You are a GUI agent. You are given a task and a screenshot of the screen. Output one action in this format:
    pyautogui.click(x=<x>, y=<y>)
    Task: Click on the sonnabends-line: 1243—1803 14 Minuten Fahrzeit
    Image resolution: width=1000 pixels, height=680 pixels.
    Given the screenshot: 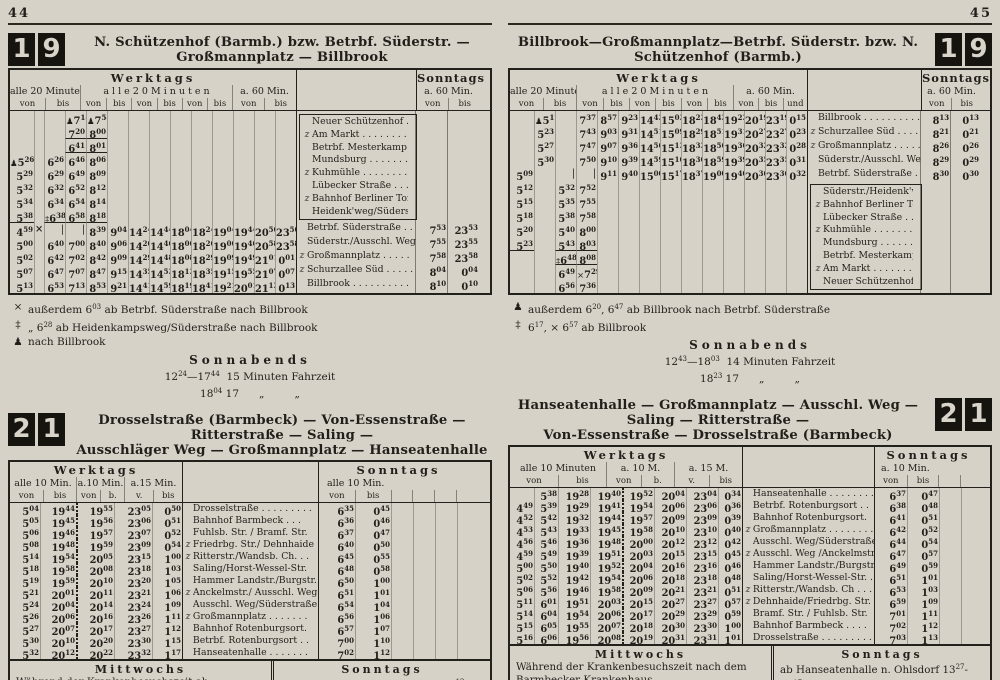 What is the action you would take?
    pyautogui.click(x=750, y=361)
    